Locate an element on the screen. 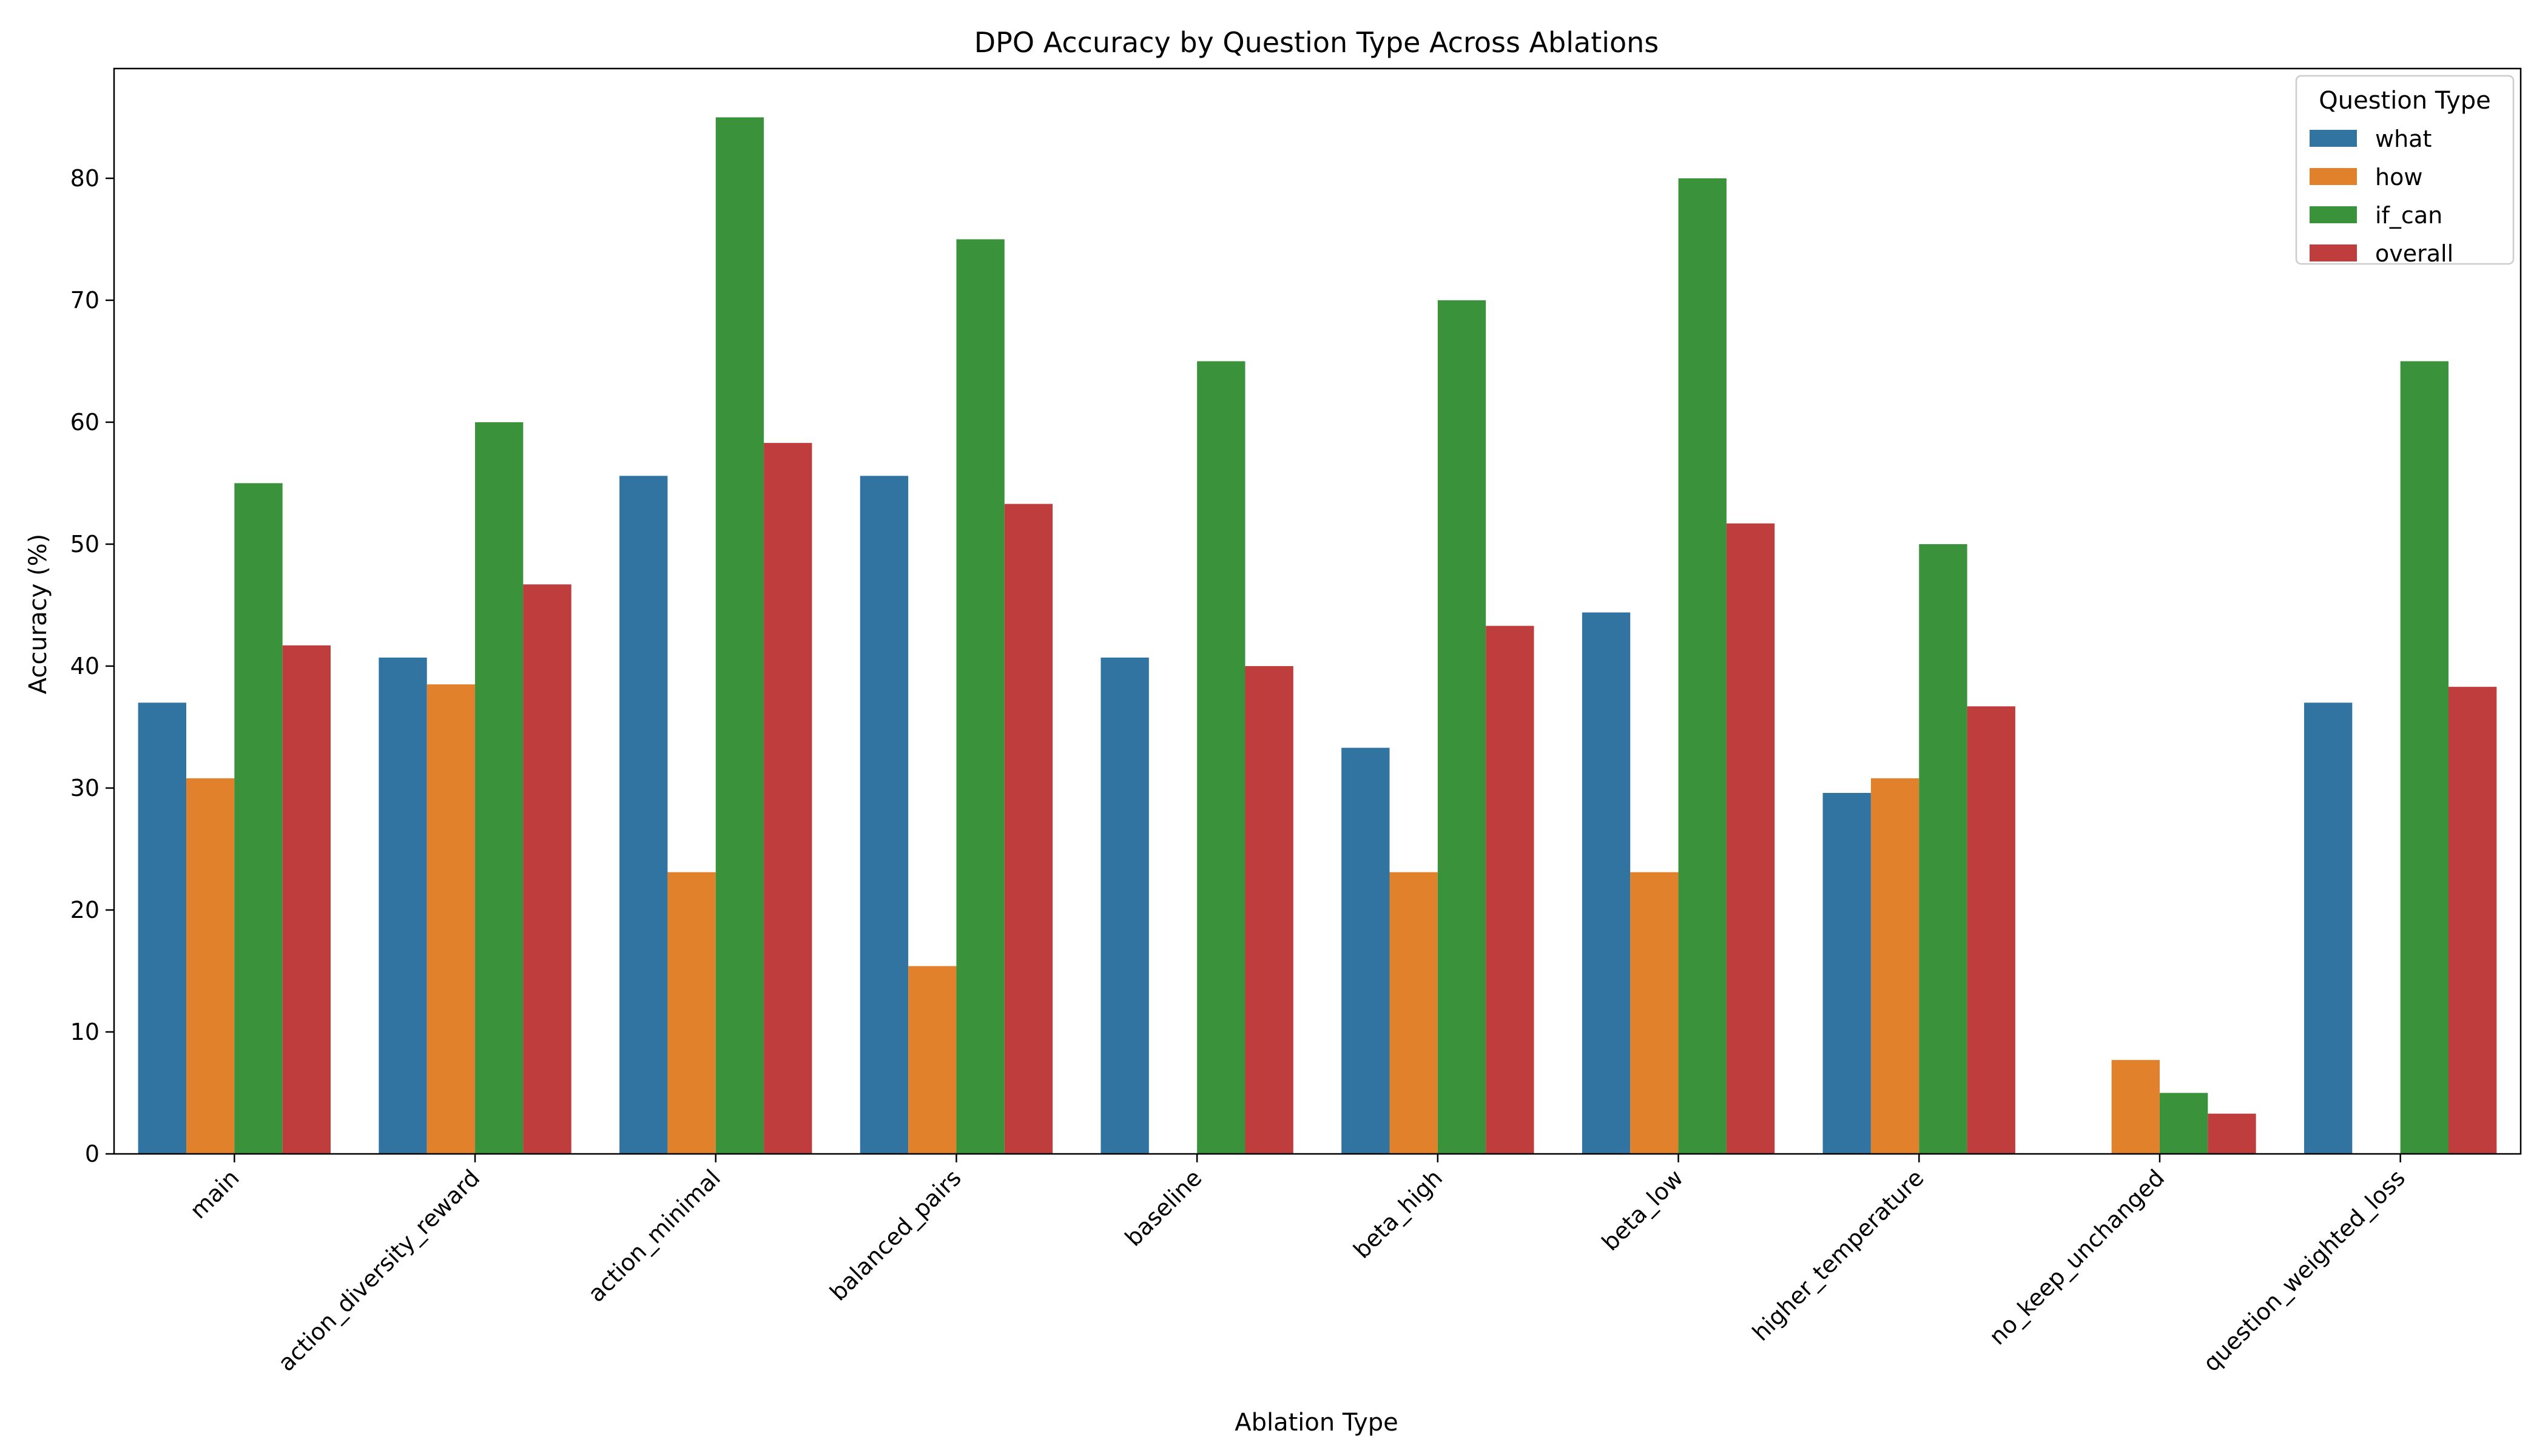 The height and width of the screenshot is (1456, 2548). bar-if_can-baseline is located at coordinates (1221, 757).